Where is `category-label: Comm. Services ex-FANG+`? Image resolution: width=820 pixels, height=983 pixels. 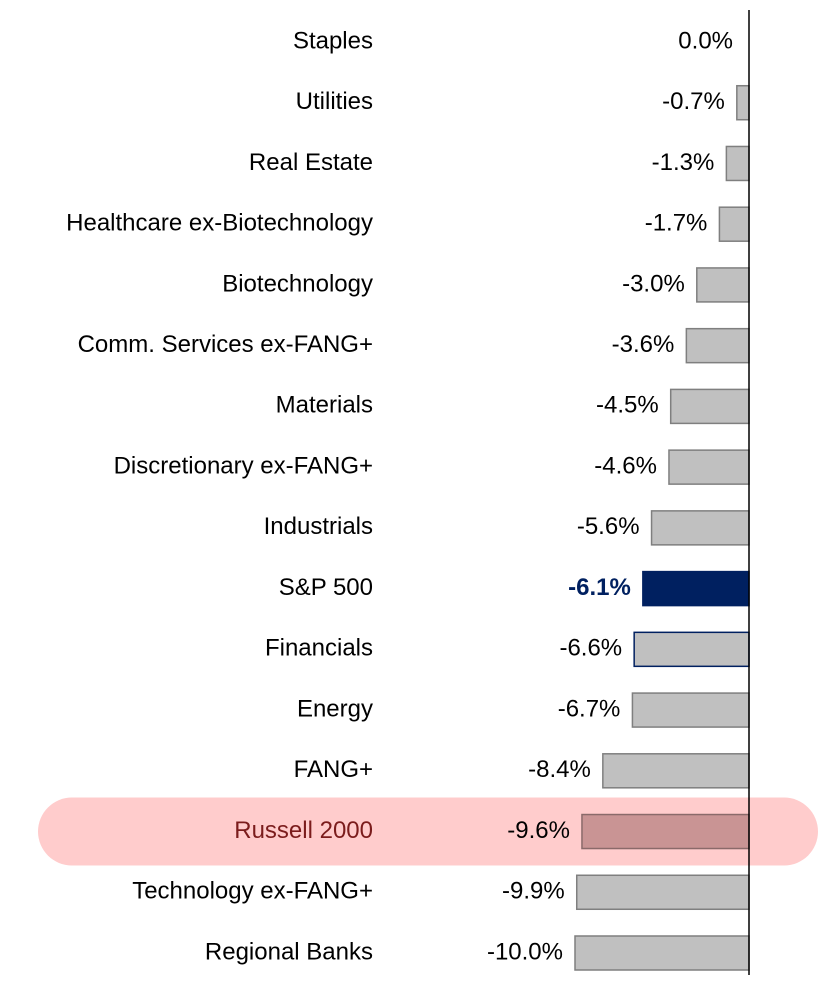 category-label: Comm. Services ex-FANG+ is located at coordinates (225, 344).